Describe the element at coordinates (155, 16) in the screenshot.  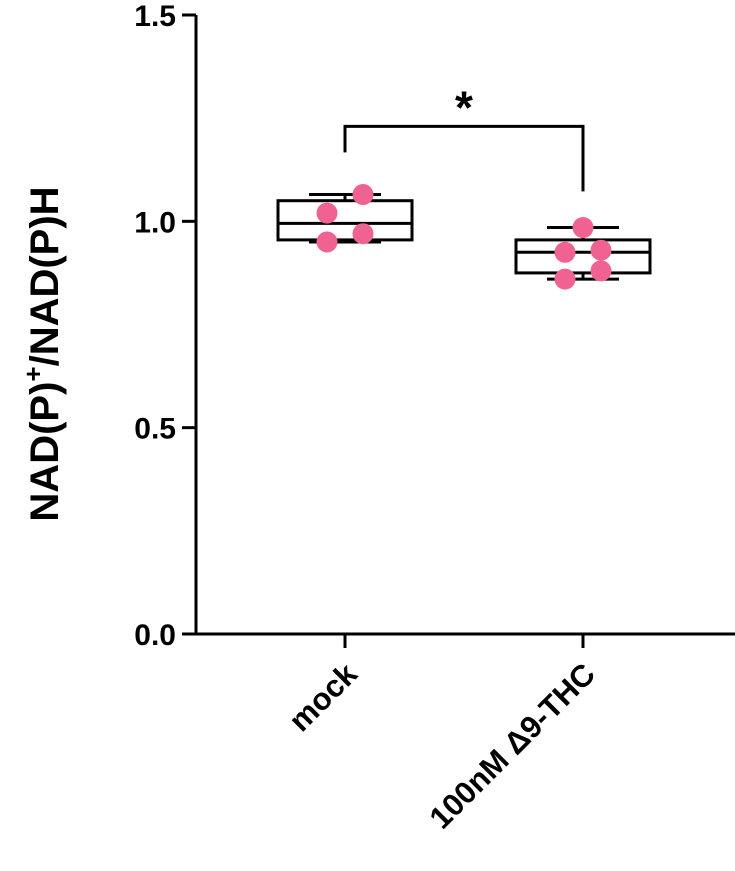
I see `y-tick-label: 1.5` at that location.